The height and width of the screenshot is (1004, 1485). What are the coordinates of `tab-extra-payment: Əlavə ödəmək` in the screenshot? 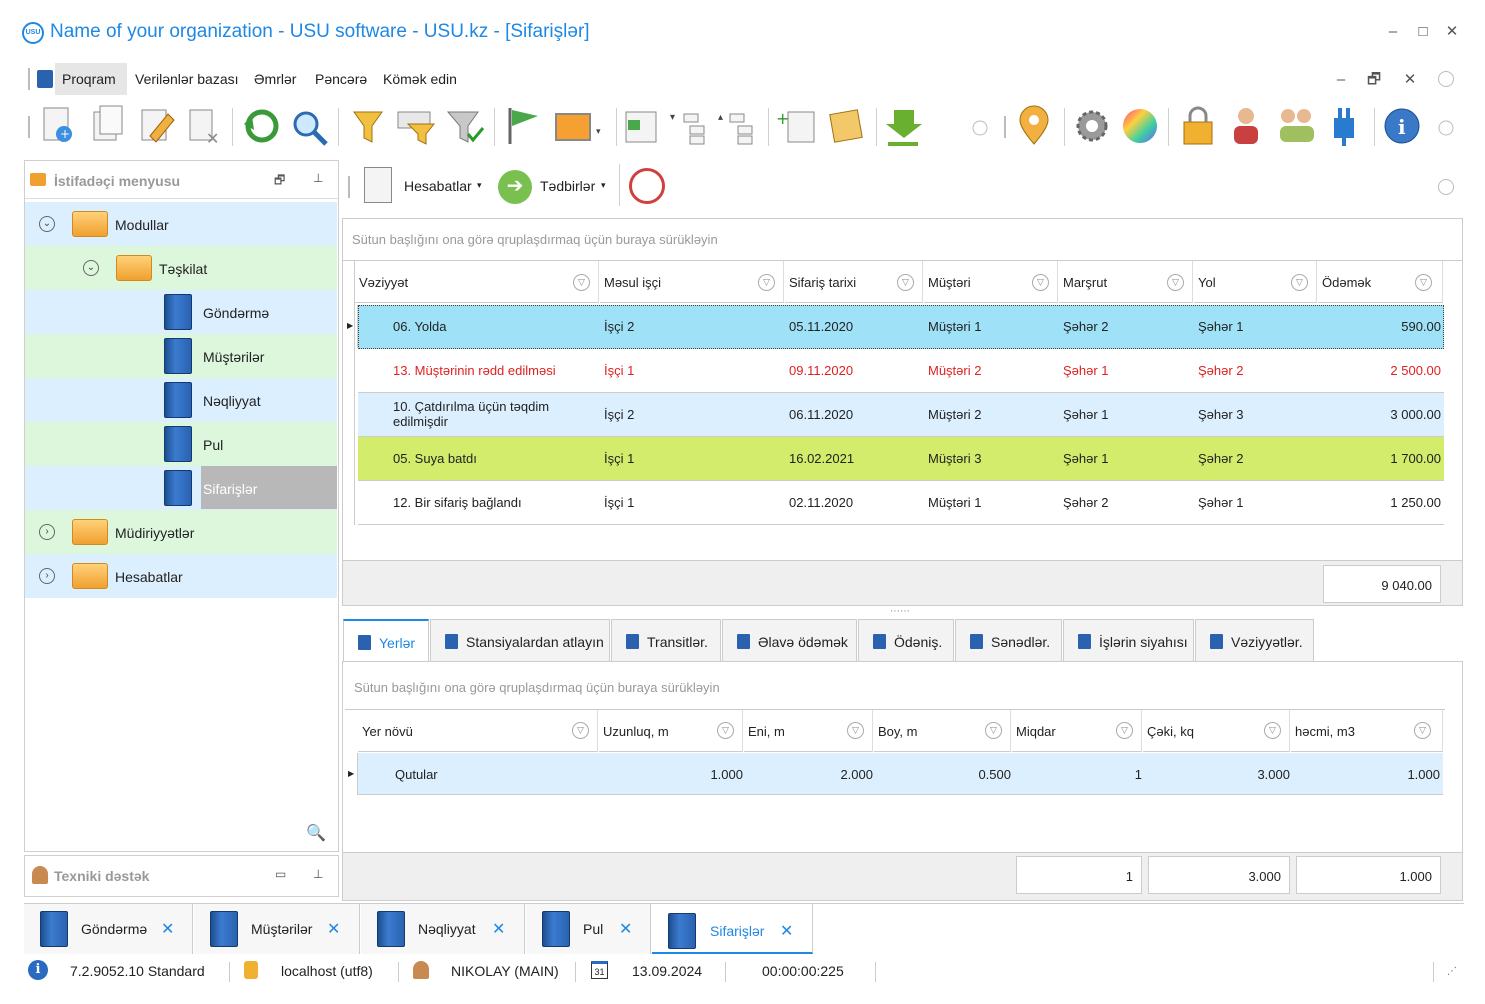 It's located at (789, 640).